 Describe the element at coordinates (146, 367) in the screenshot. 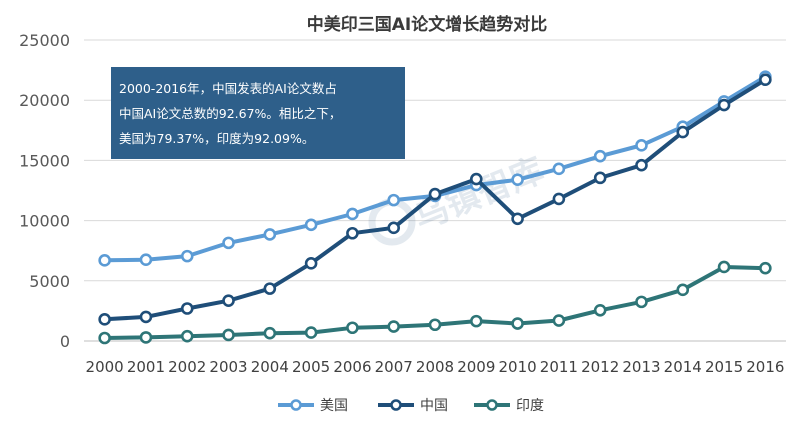

I see `x-tick-label: 2001` at that location.